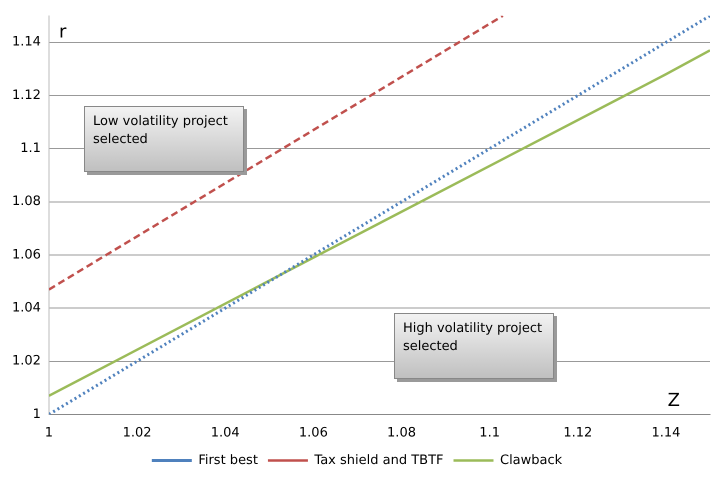  I want to click on x-tick-label: 1.04, so click(225, 433).